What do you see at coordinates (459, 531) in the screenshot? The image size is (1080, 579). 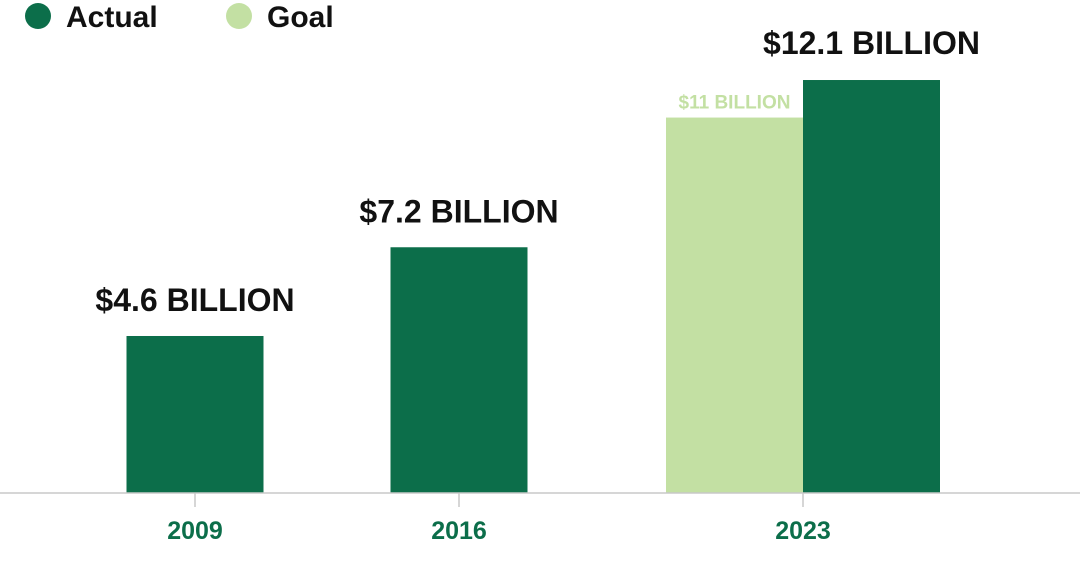 I see `x-tick-label-2016: 2016` at bounding box center [459, 531].